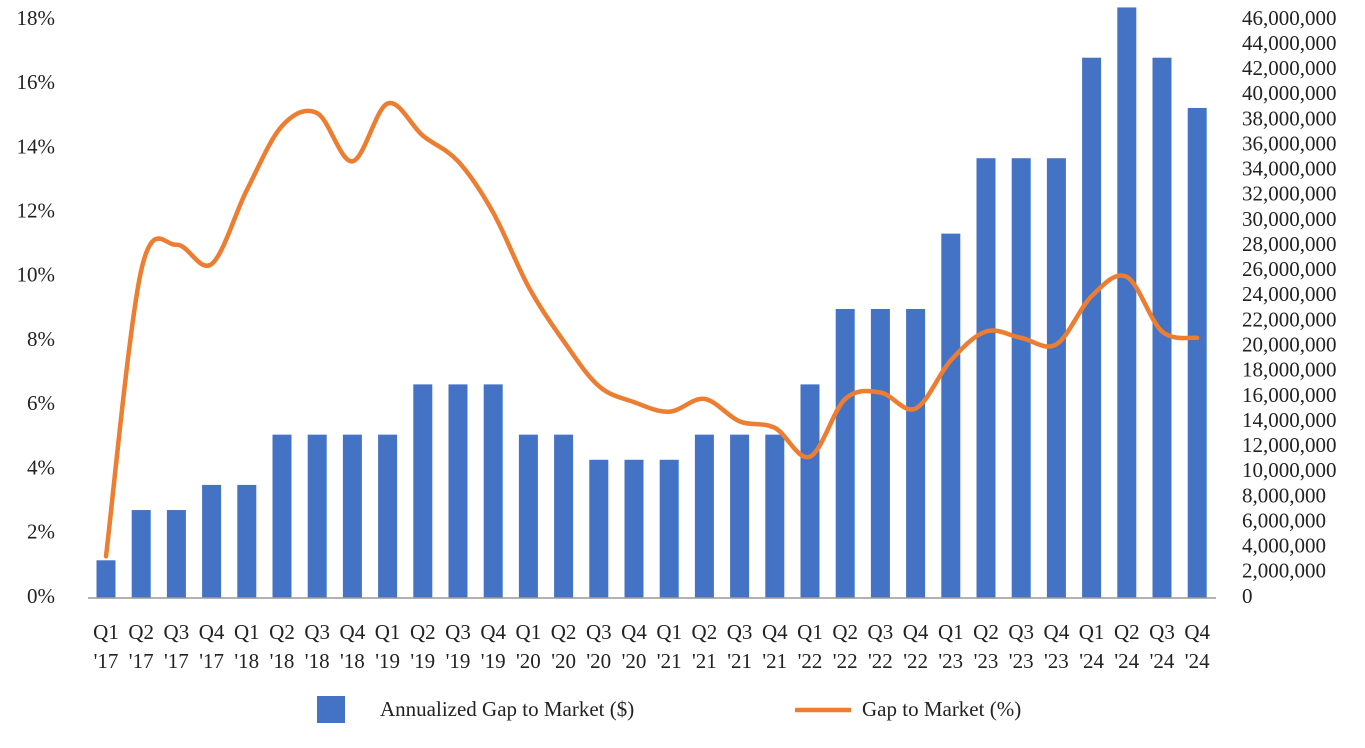 This screenshot has height=748, width=1365. I want to click on y-tick-label: 6%, so click(41, 403).